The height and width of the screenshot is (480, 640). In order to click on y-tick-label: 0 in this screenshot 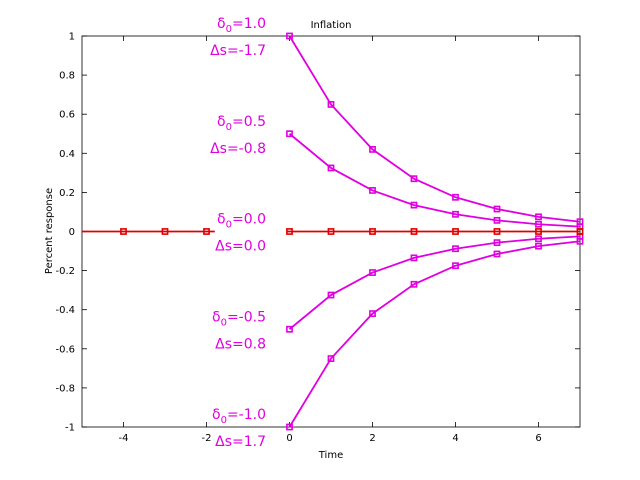, I will do `click(72, 232)`.